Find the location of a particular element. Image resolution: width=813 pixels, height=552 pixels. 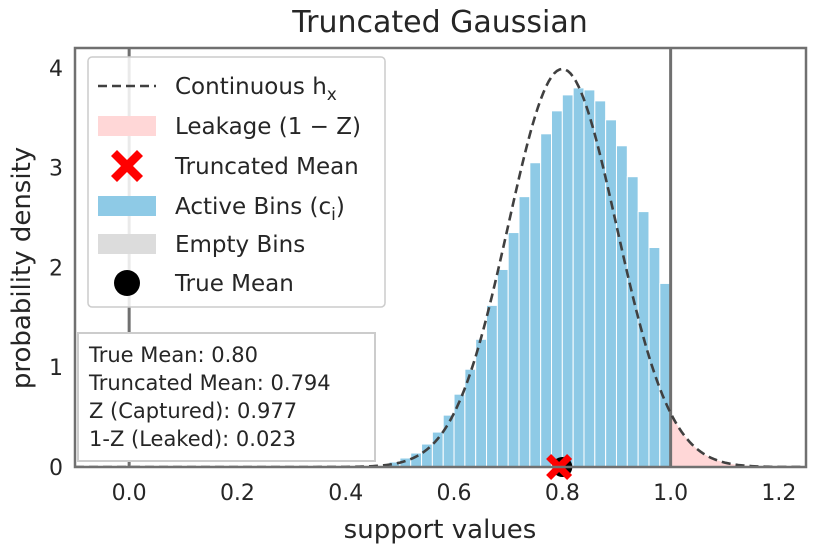

x-tick-label: 0.8 is located at coordinates (562, 493).